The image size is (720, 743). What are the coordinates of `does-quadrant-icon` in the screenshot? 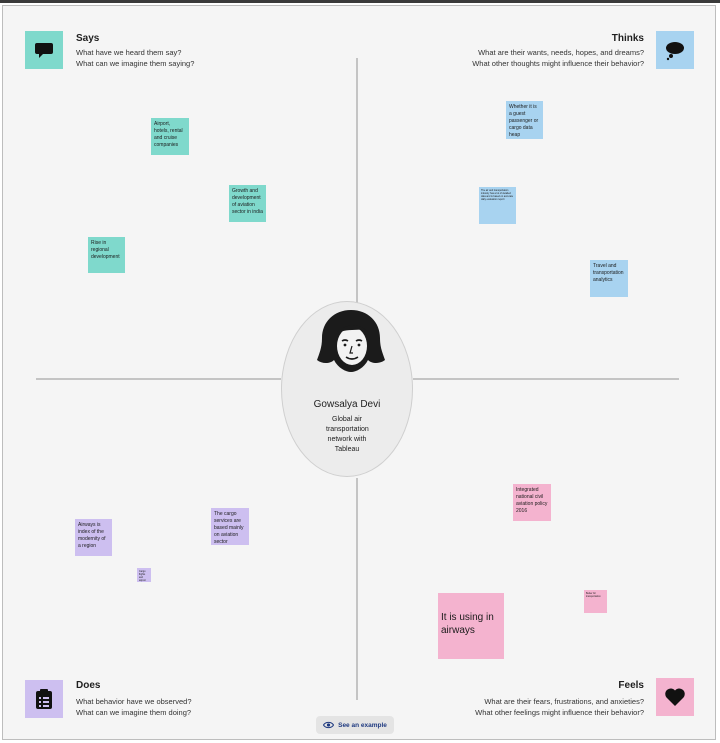 It's located at (44, 699).